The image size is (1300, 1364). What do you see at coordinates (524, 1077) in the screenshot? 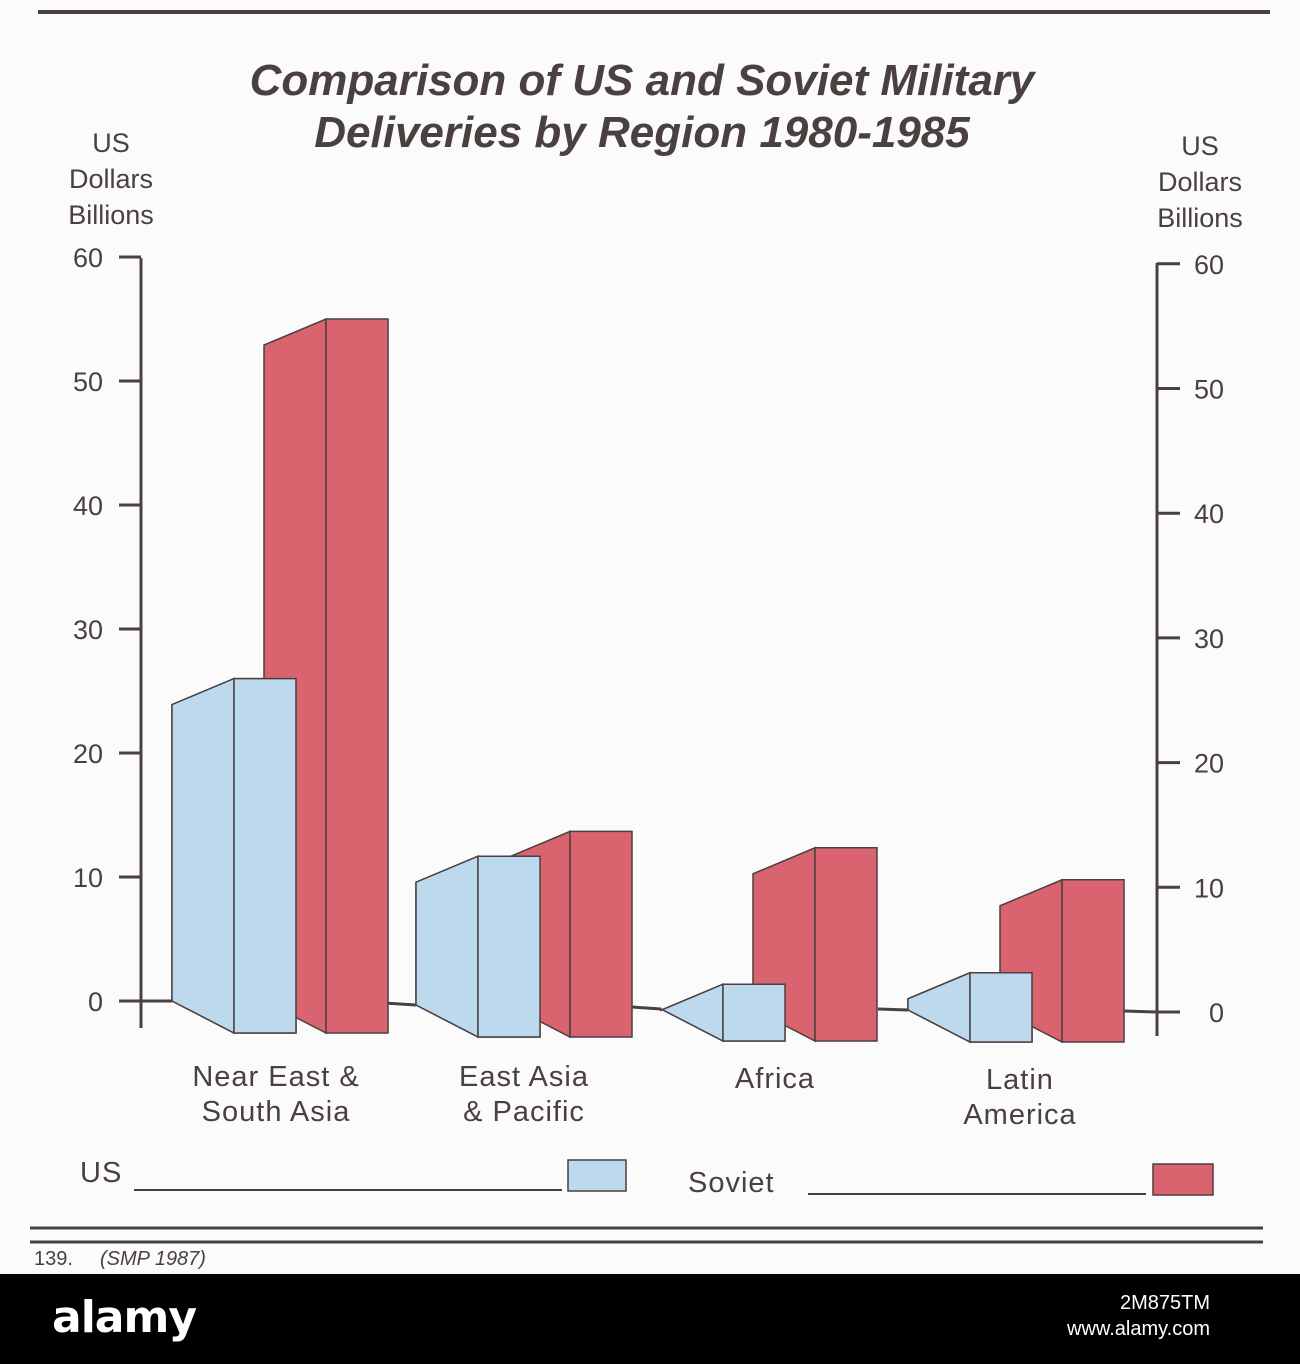
I see `category-label: East Asia` at bounding box center [524, 1077].